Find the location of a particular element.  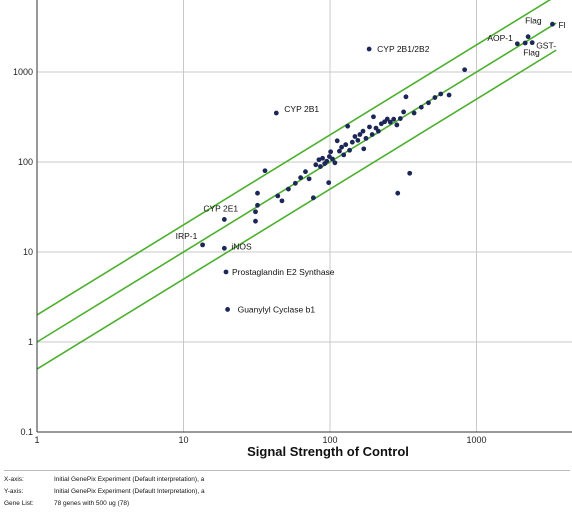

y-tick-label: 10 is located at coordinates (28, 252).